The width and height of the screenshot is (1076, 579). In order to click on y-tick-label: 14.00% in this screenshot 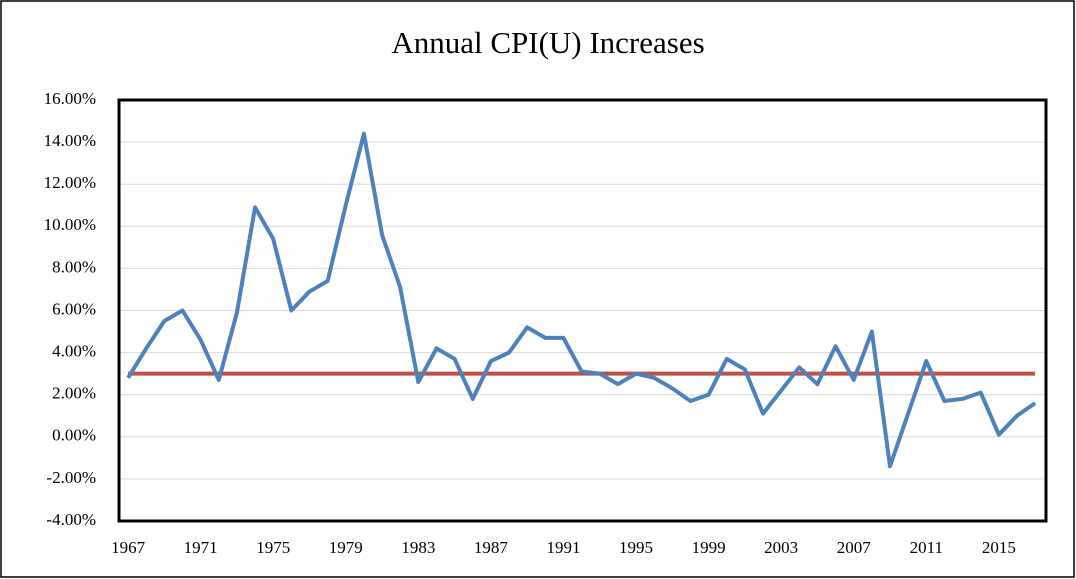, I will do `click(70, 140)`.